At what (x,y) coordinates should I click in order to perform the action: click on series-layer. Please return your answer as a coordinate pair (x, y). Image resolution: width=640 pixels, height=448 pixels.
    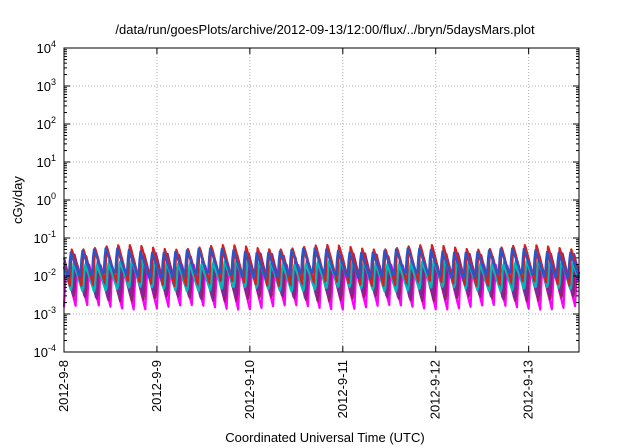
    Looking at the image, I should click on (321, 277).